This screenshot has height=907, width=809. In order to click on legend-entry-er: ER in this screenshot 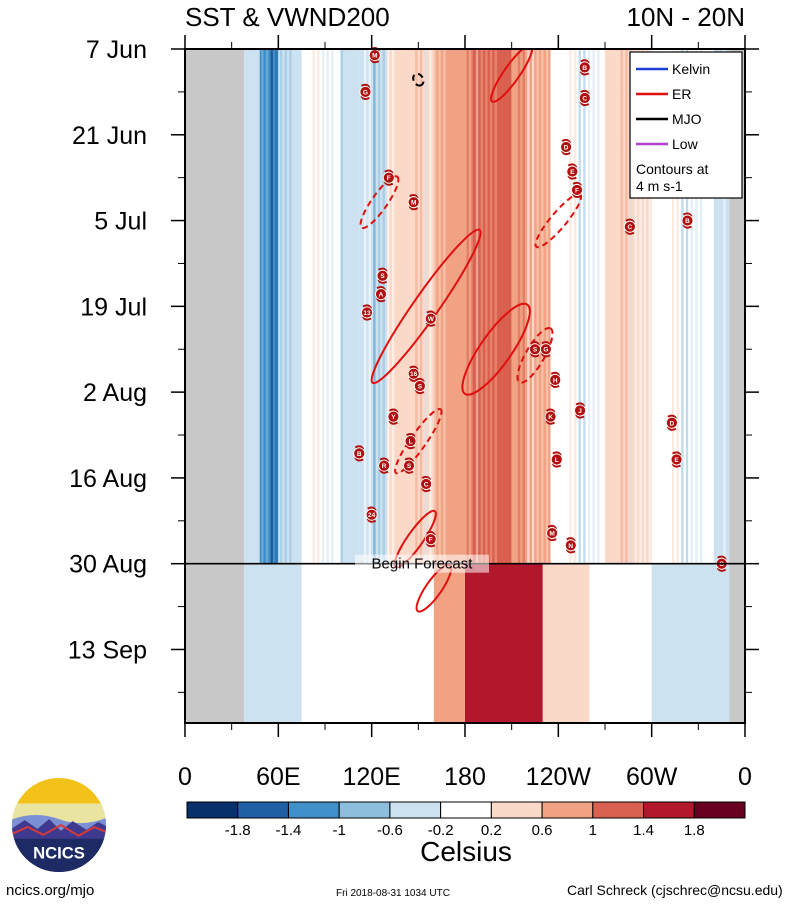, I will do `click(681, 94)`.